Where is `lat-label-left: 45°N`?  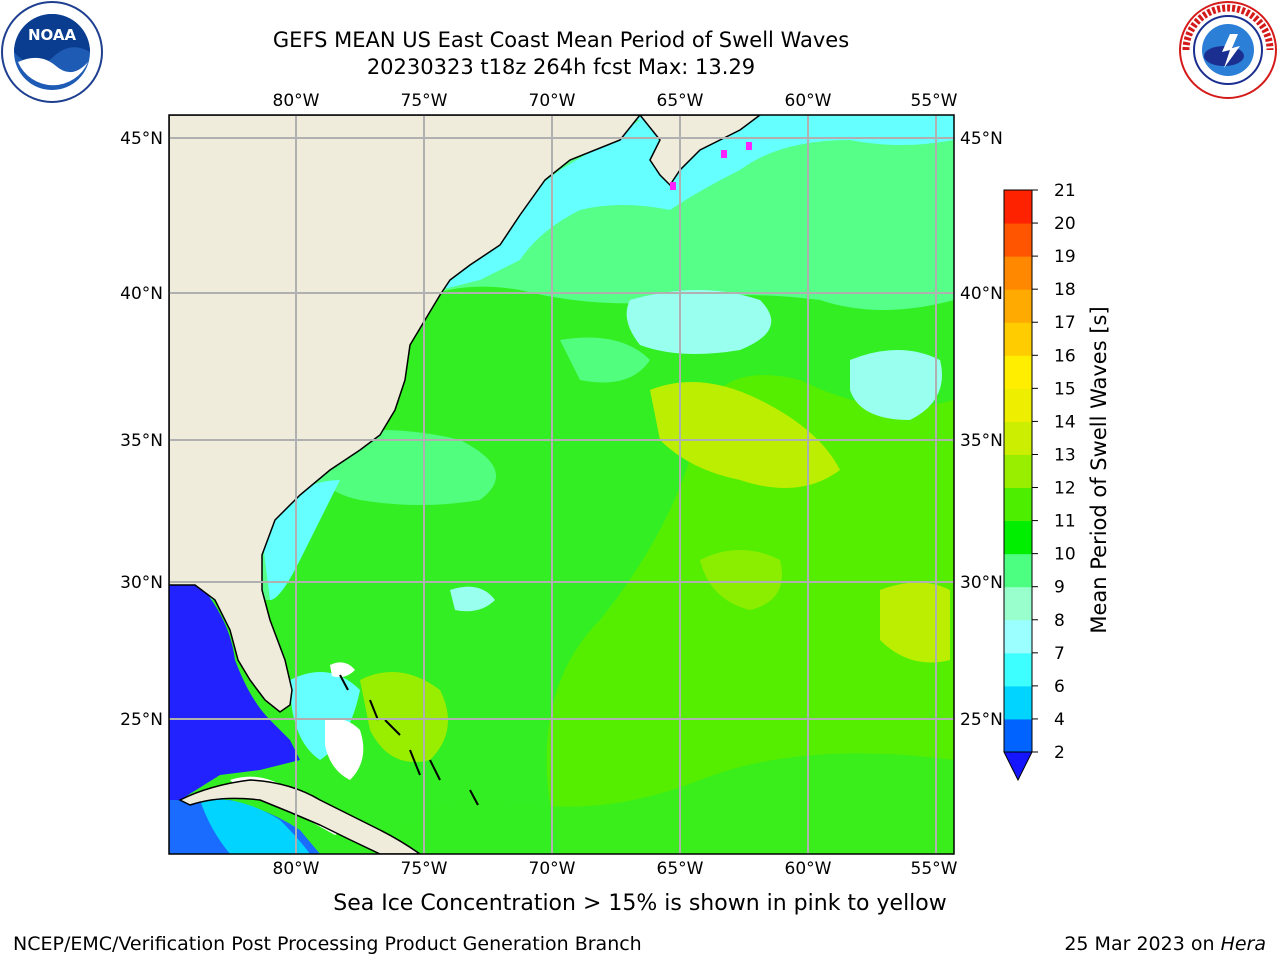
lat-label-left: 45°N is located at coordinates (141, 139).